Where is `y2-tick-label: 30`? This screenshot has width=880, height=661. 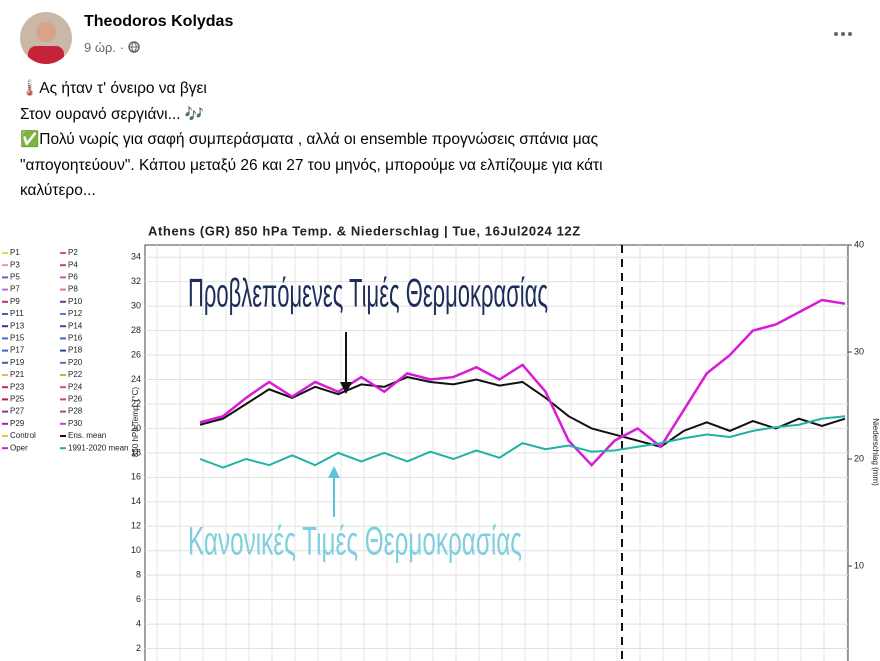 y2-tick-label: 30 is located at coordinates (859, 351).